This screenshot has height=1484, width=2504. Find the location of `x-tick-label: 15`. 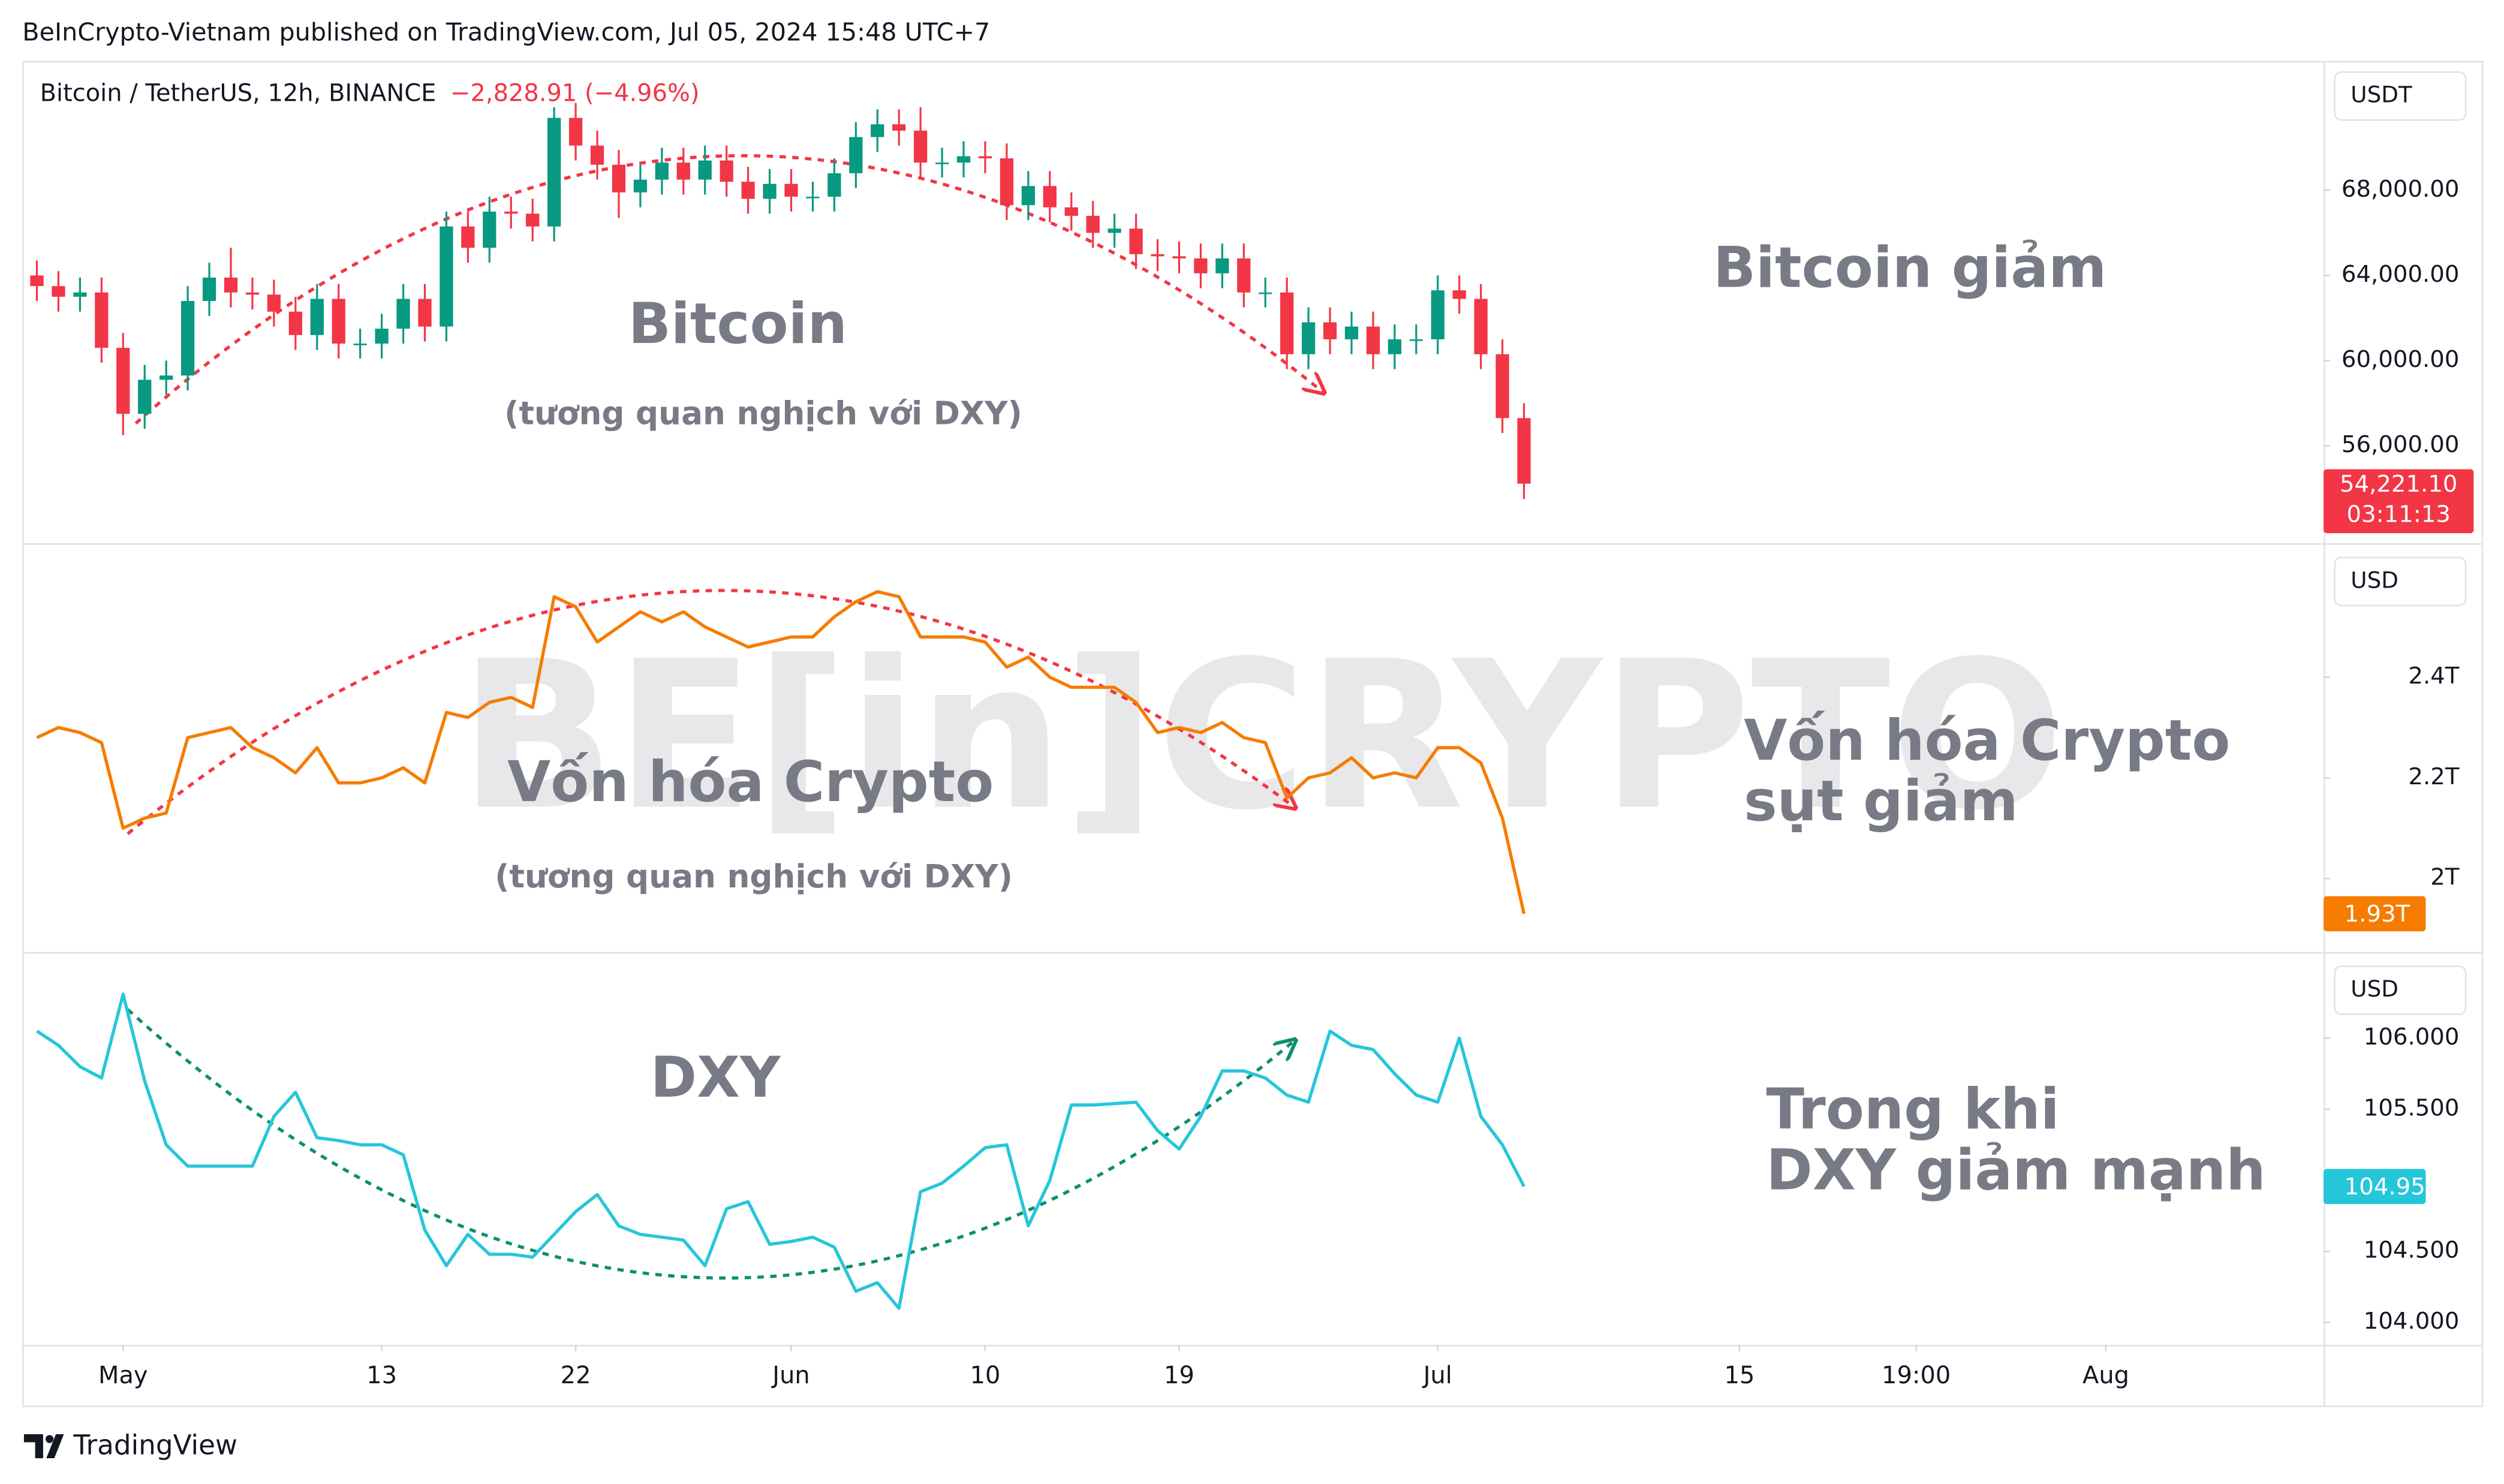

x-tick-label: 15 is located at coordinates (1739, 1375).